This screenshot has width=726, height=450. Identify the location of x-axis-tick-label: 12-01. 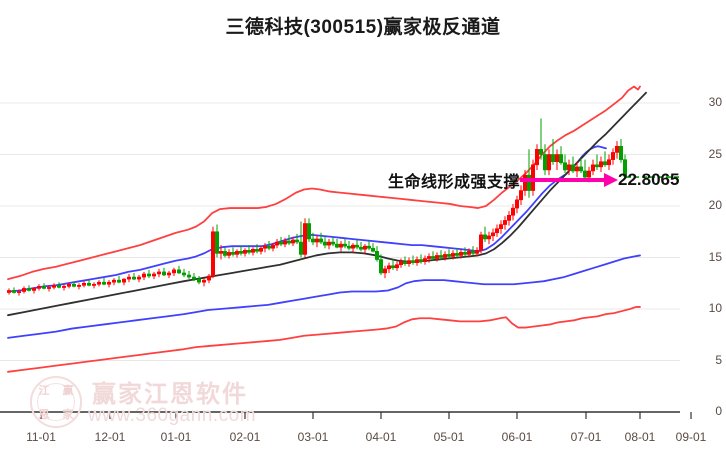
(110, 437).